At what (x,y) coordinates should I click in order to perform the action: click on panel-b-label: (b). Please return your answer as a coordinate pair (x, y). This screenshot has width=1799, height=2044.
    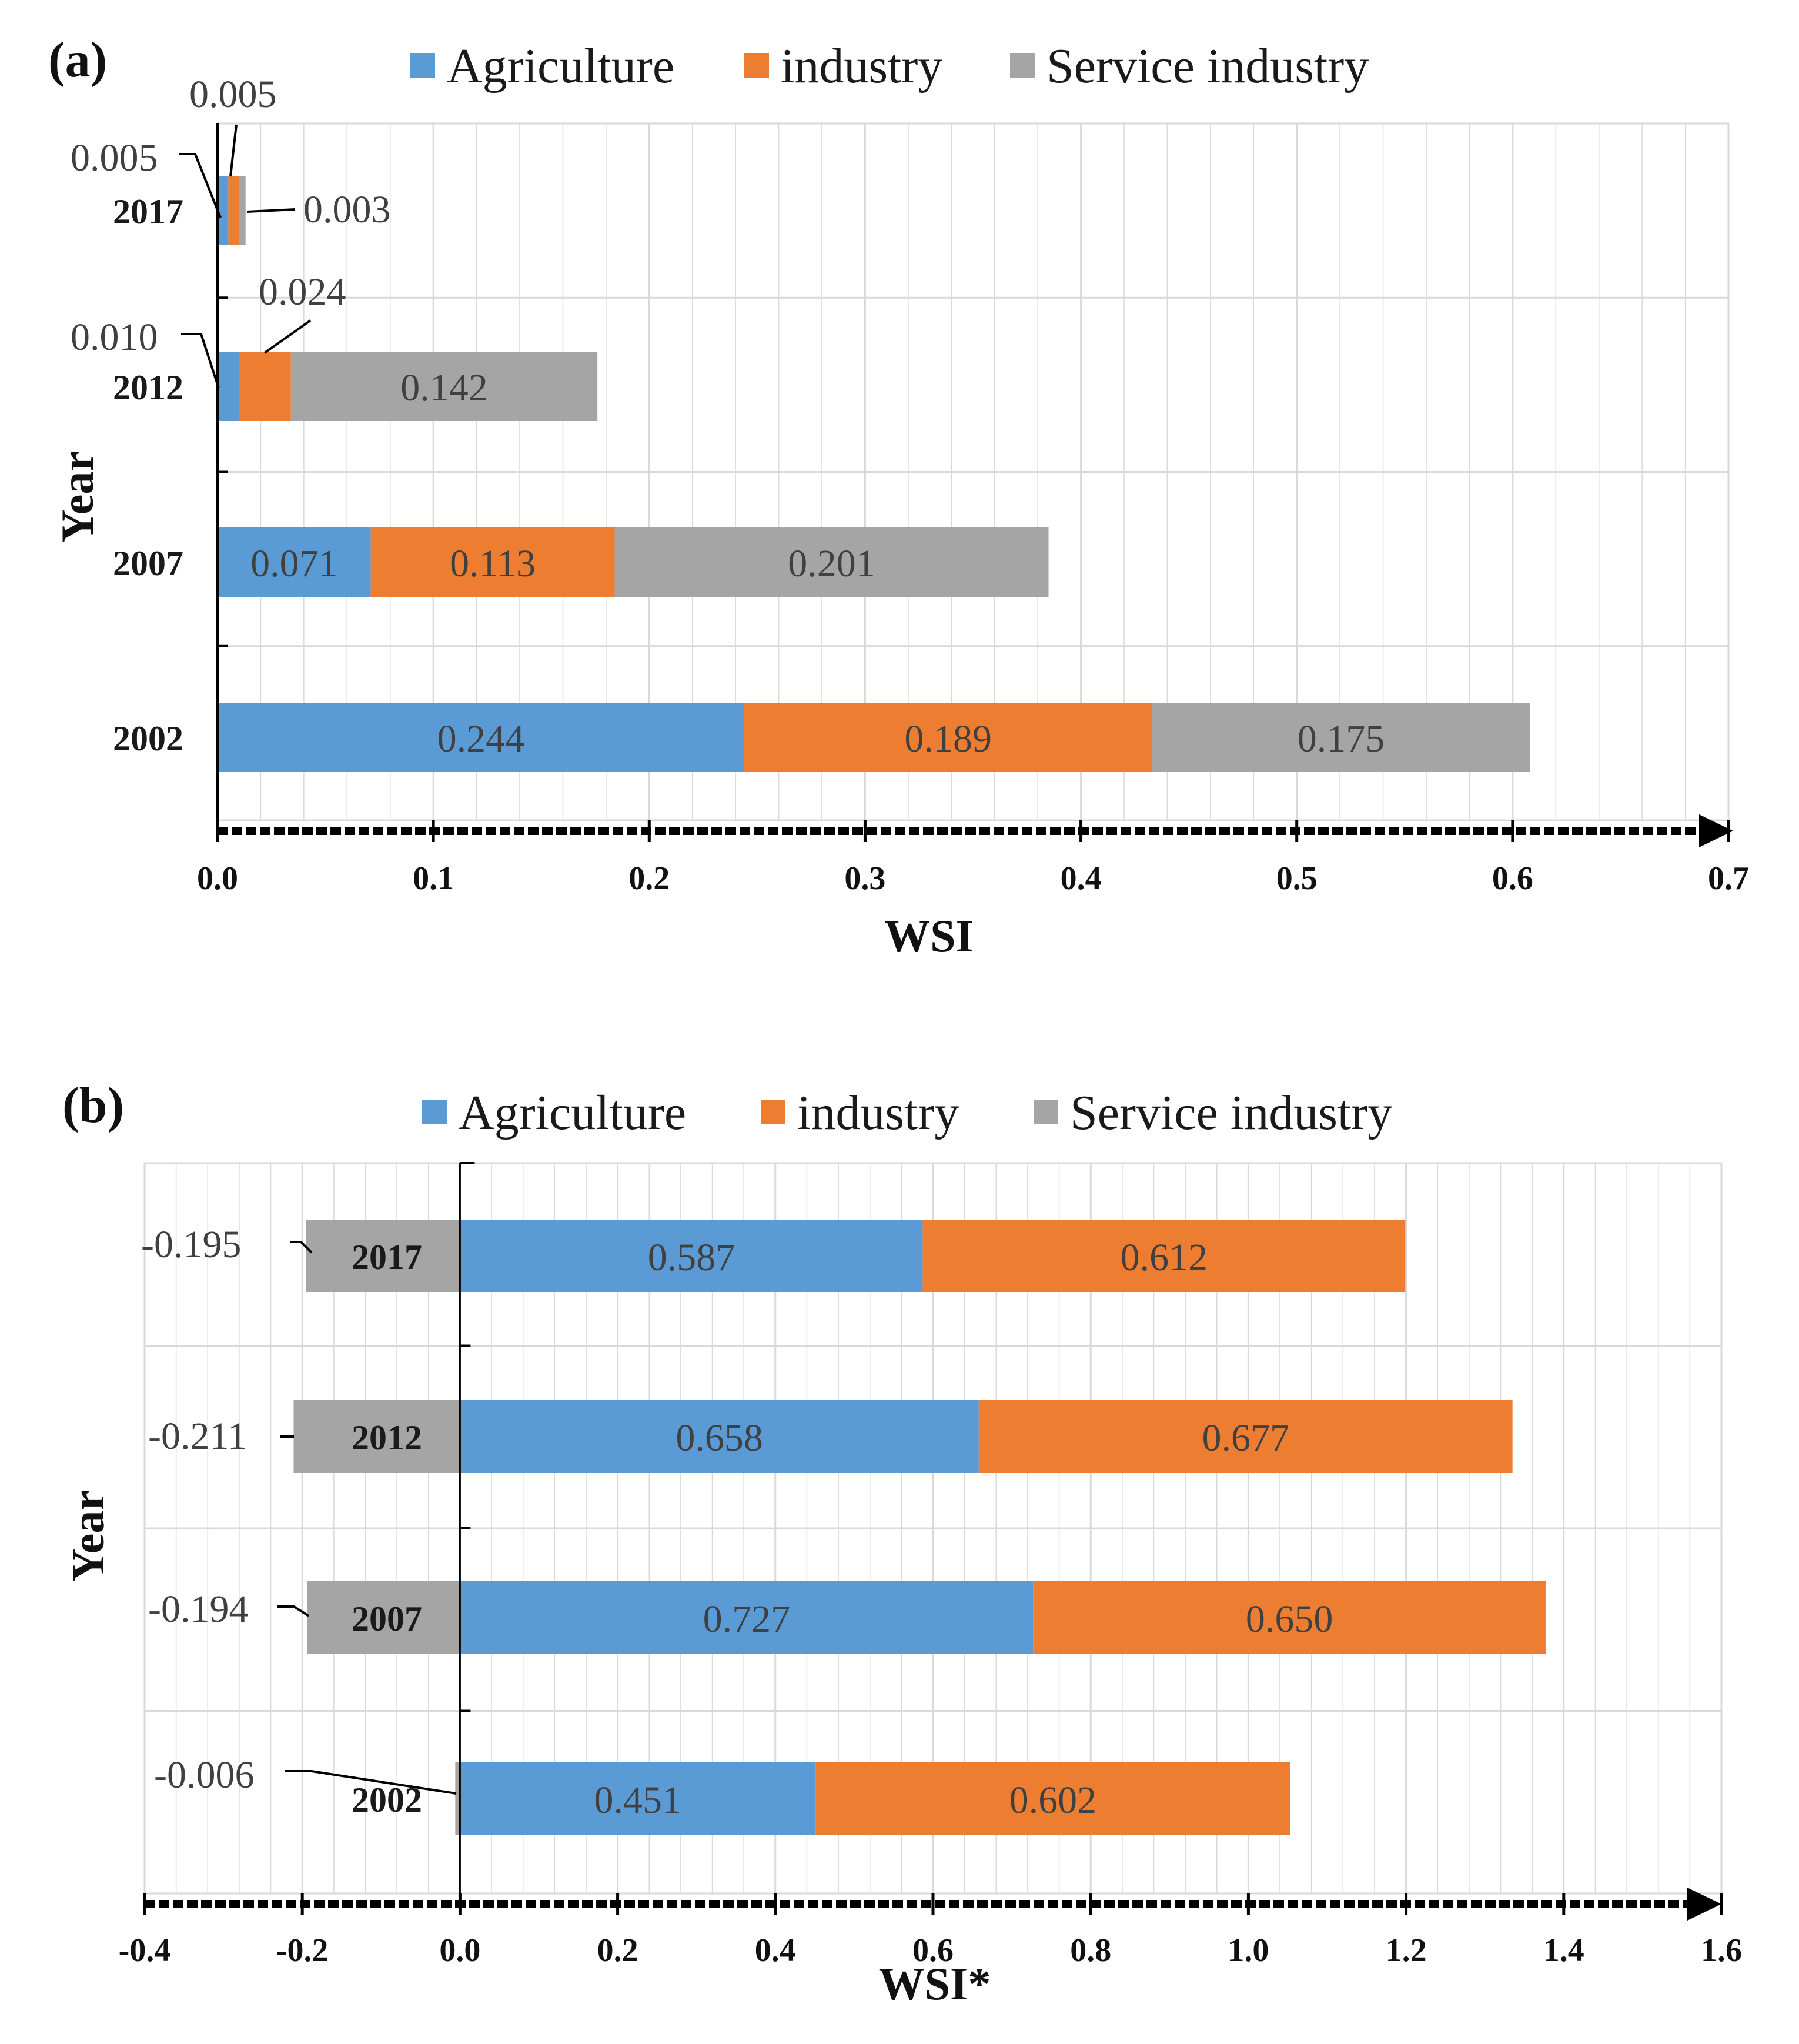
    Looking at the image, I should click on (93, 1105).